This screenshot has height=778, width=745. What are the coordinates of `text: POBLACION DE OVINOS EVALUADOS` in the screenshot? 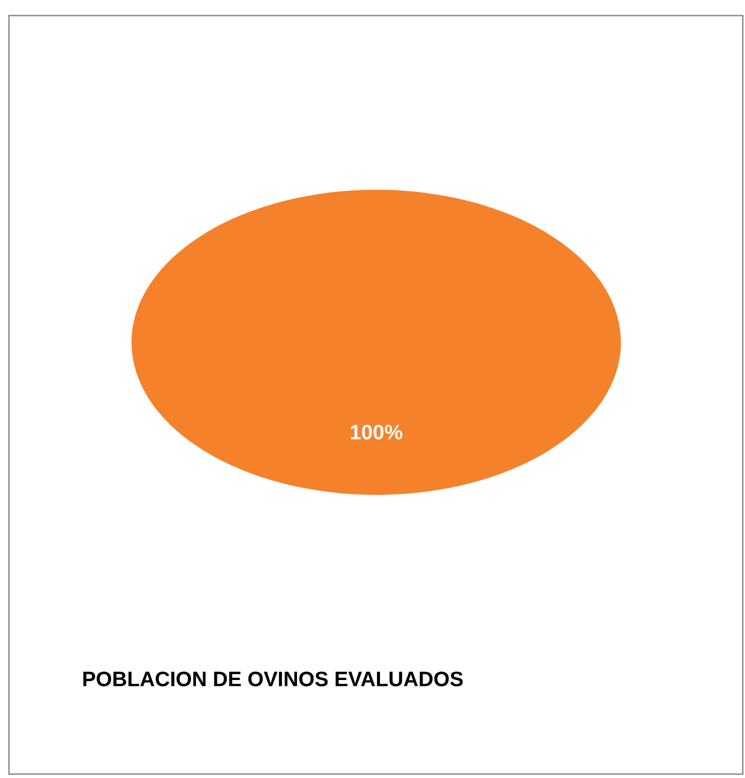 It's located at (273, 679).